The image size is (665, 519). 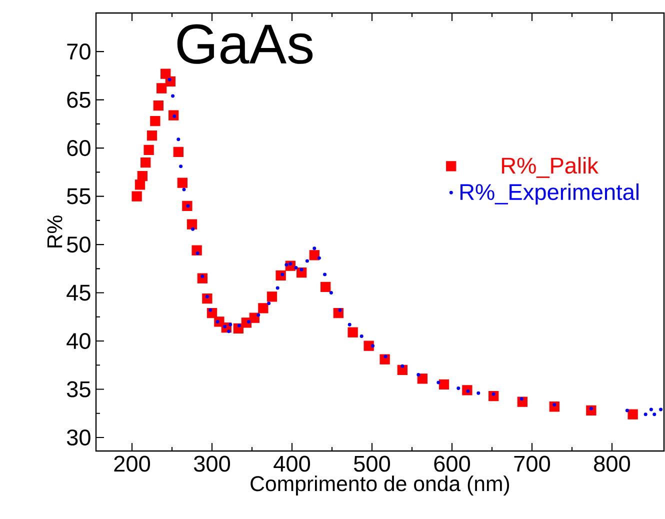 I want to click on x-tick-label: 600, so click(x=452, y=464).